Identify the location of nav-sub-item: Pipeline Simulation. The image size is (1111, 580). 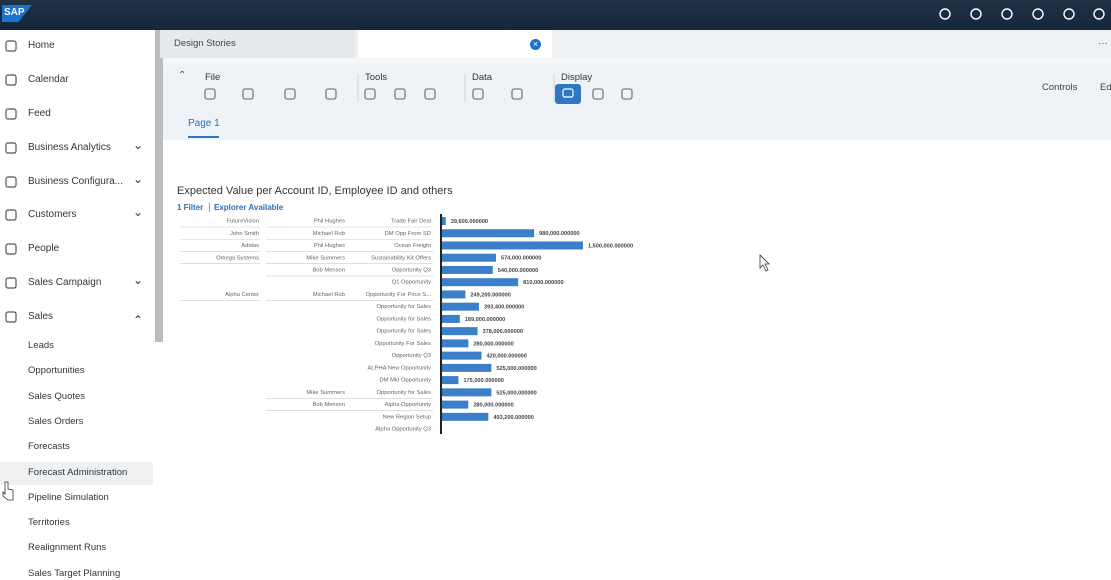
(68, 497).